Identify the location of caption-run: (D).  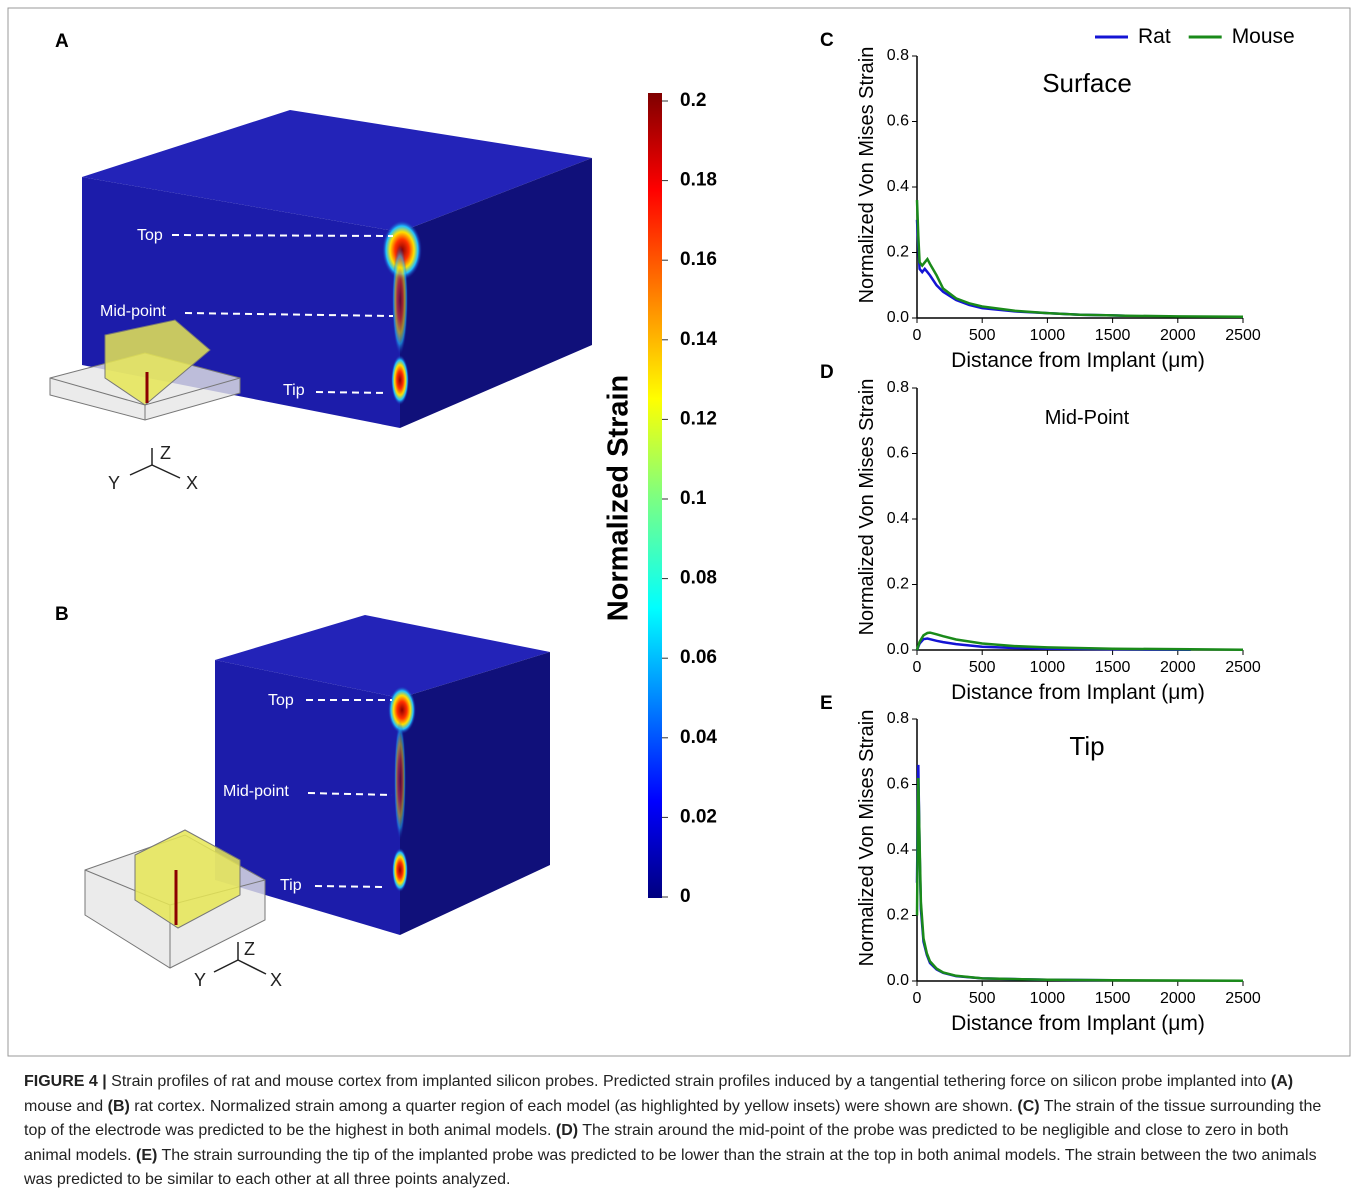
(567, 1130).